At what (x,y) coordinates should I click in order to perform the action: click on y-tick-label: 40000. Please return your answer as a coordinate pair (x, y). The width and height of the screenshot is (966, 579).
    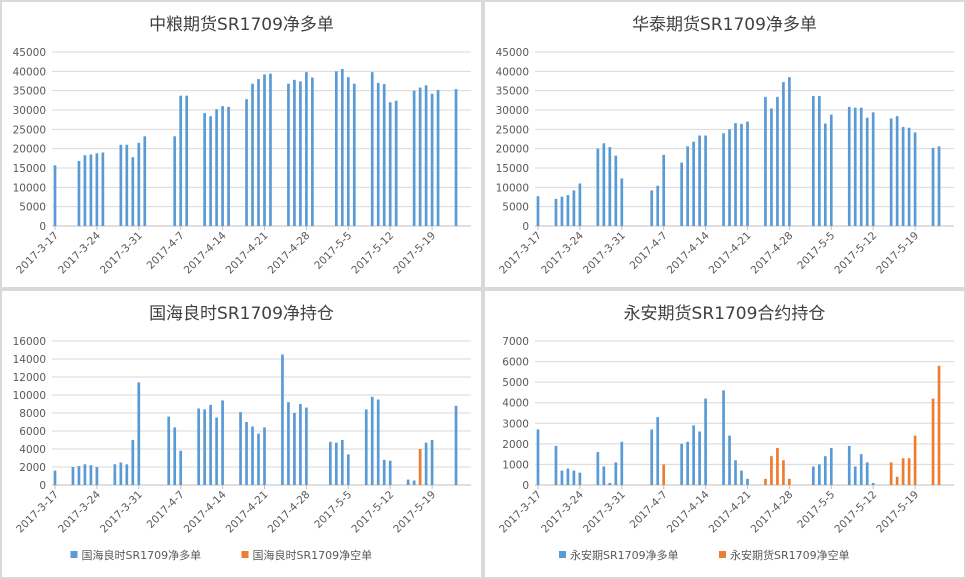
    Looking at the image, I should click on (512, 72).